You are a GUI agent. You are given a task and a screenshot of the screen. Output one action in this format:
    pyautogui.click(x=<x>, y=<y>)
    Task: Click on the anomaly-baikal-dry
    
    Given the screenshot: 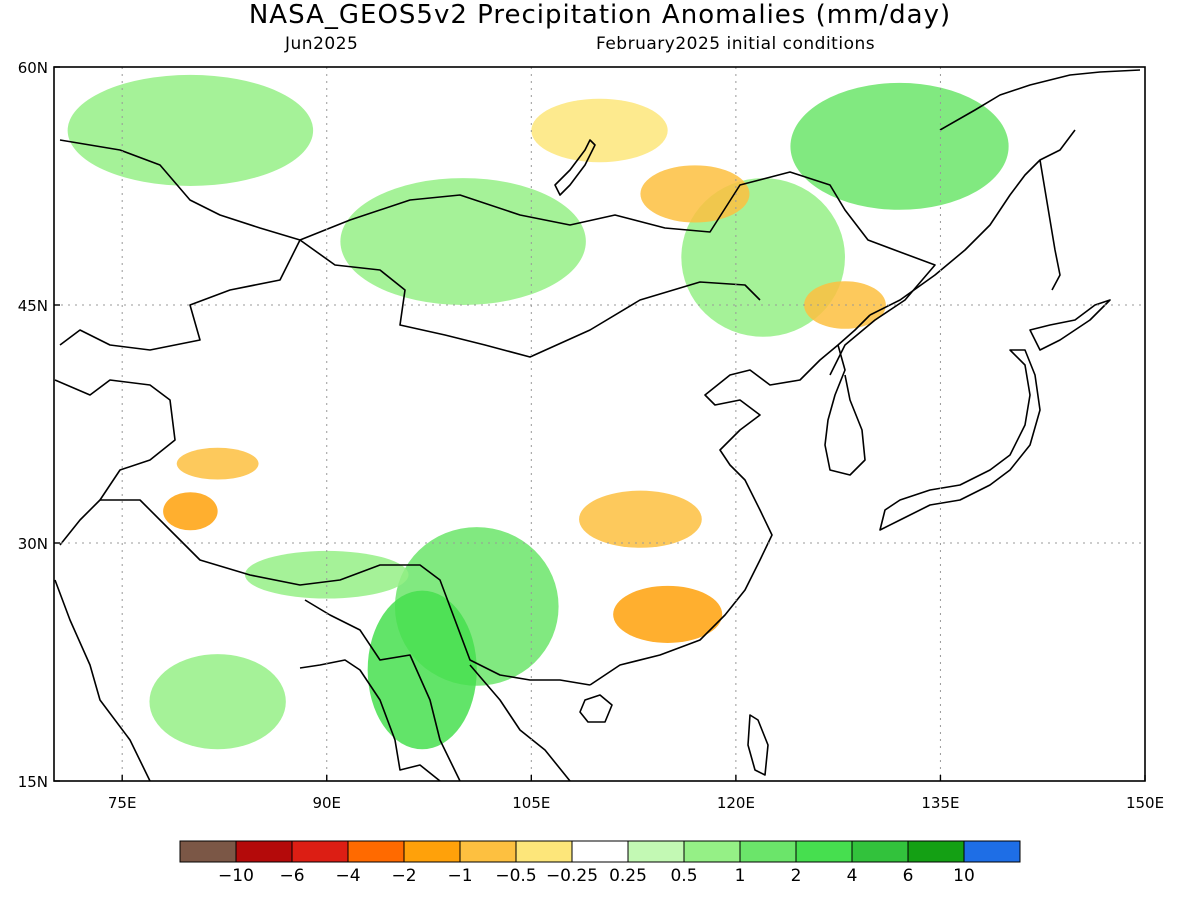 What is the action you would take?
    pyautogui.click(x=599, y=130)
    